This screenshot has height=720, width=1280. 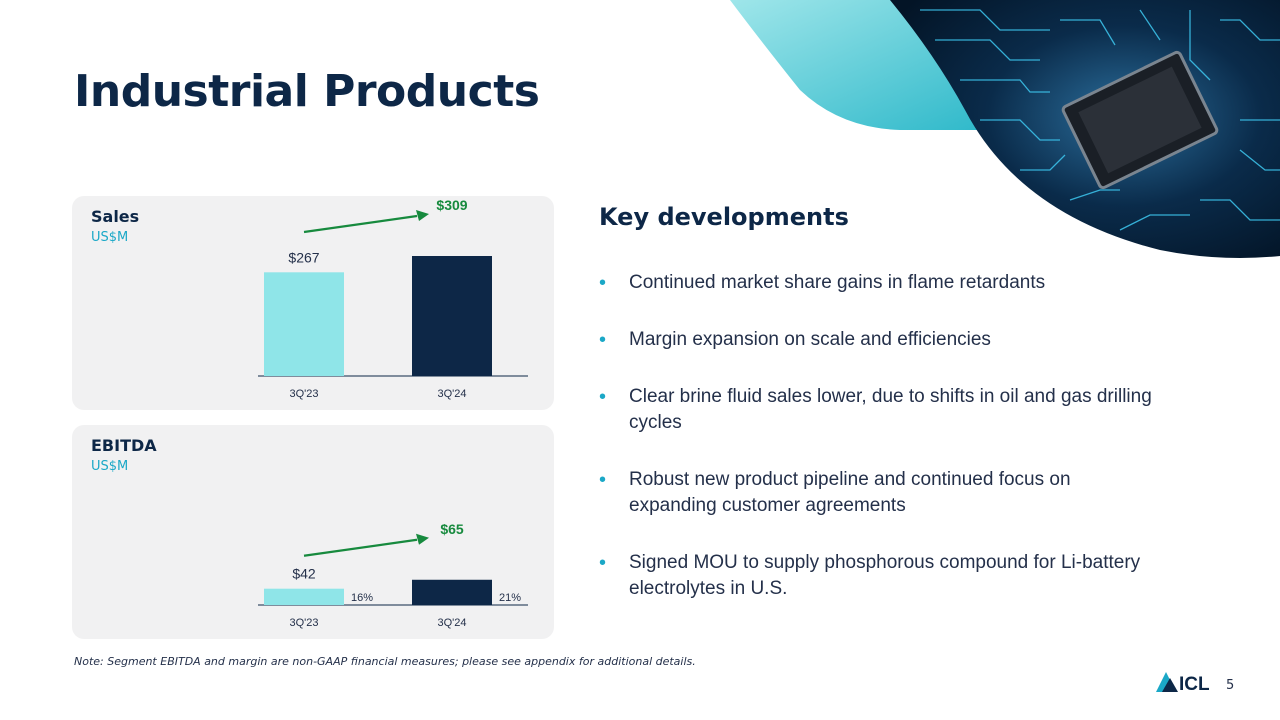 What do you see at coordinates (115, 216) in the screenshot?
I see `sales-chart-title: Sales` at bounding box center [115, 216].